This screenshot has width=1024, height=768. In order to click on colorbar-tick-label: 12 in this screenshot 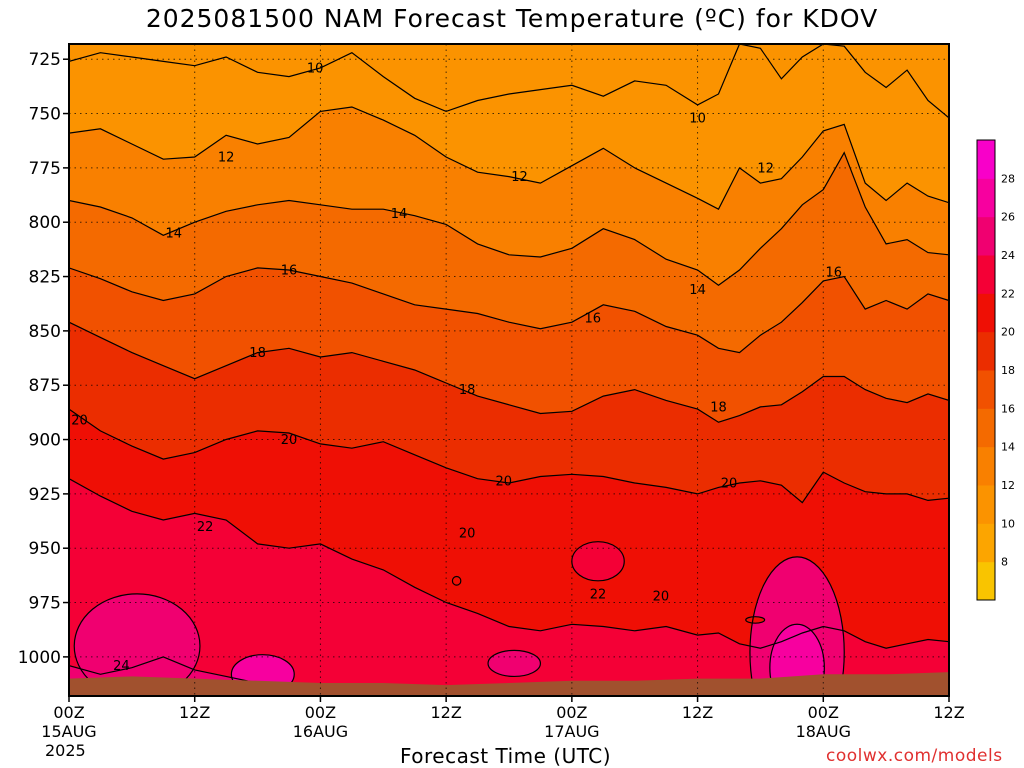, I will do `click(1008, 485)`.